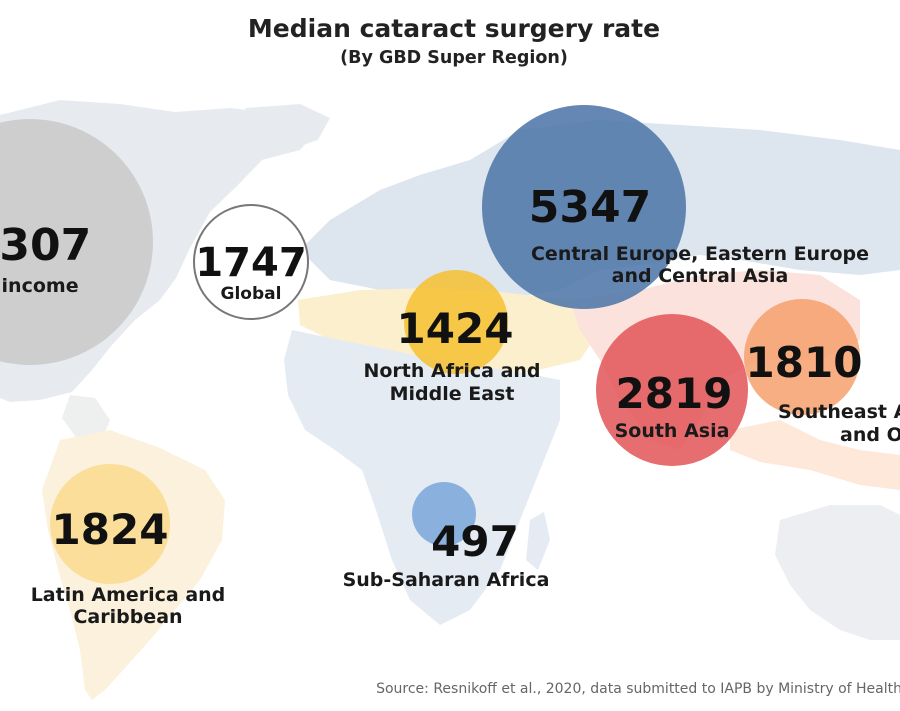  Describe the element at coordinates (674, 393) in the screenshot. I see `value-label-south-asia: 2819` at that location.